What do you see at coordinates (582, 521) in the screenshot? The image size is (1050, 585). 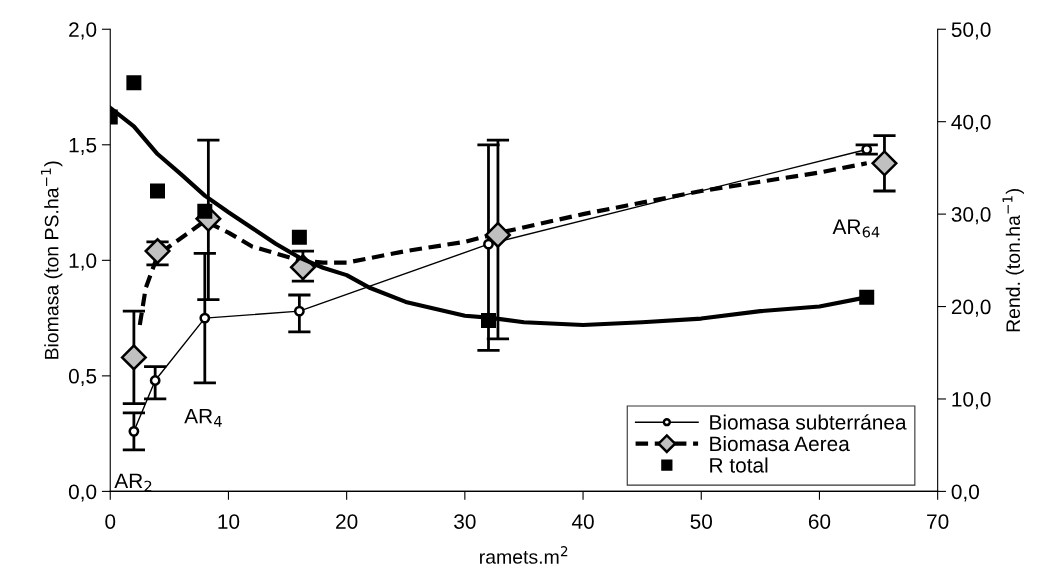 I see `x-tick-label: 40` at bounding box center [582, 521].